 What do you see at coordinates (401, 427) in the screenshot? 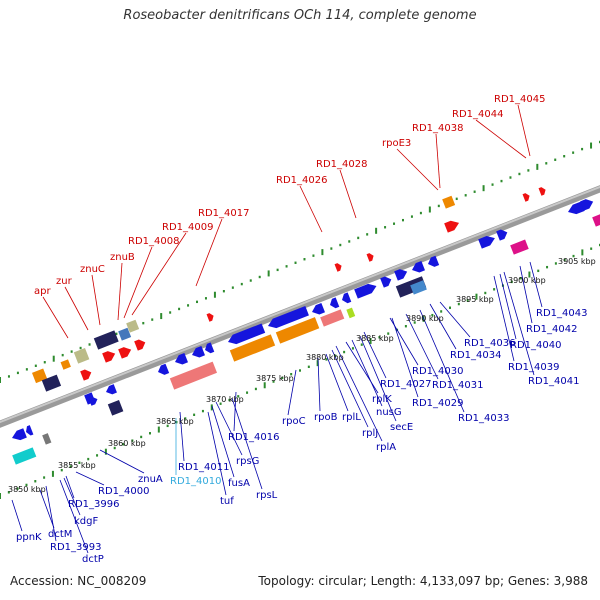
I see `gene-label-bottom: secE` at bounding box center [401, 427].